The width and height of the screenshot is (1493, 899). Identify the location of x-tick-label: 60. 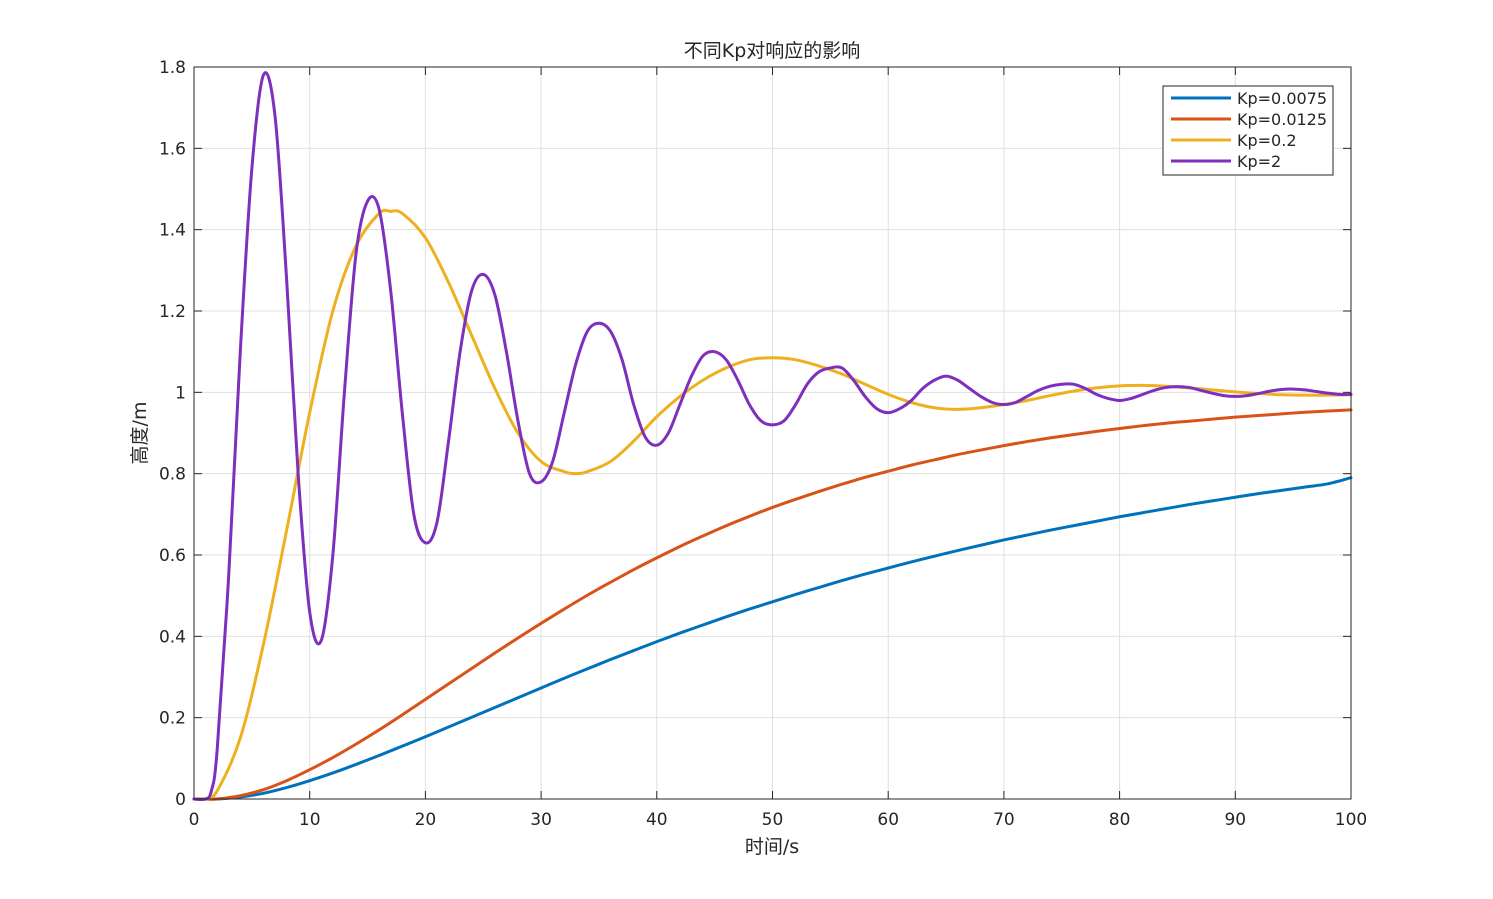
(888, 820).